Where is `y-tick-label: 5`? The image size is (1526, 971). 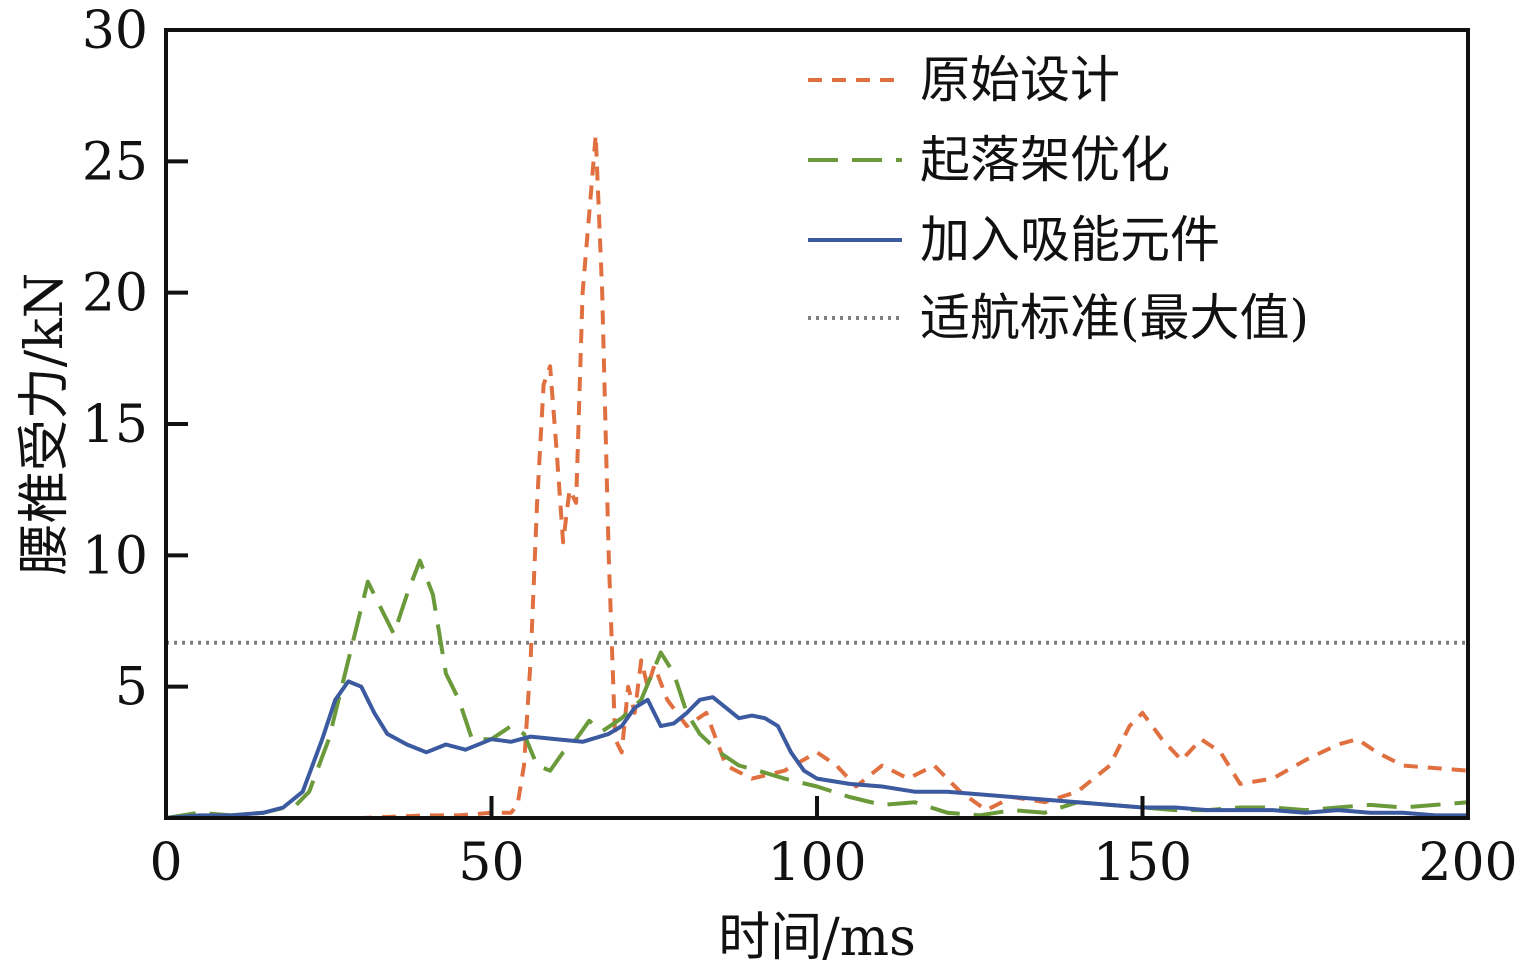 y-tick-label: 5 is located at coordinates (131, 688).